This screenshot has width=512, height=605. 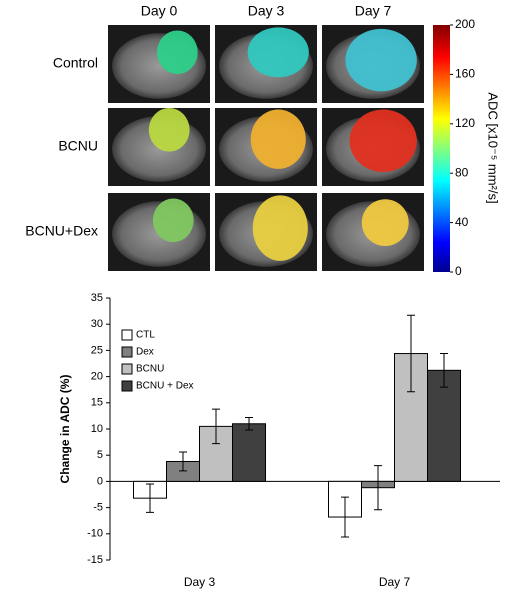 What do you see at coordinates (200, 582) in the screenshot?
I see `x-tick-label: Day 3` at bounding box center [200, 582].